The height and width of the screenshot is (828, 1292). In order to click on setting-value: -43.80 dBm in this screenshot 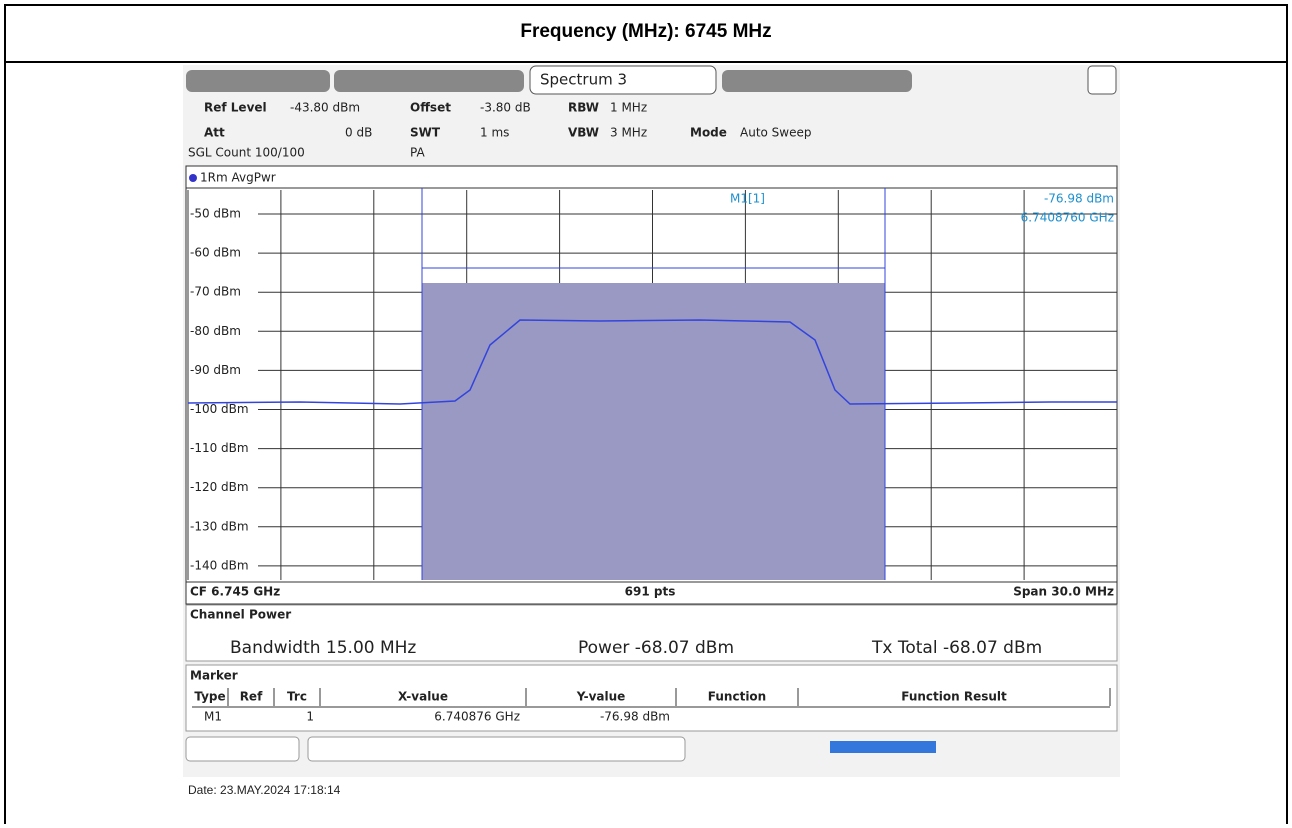, I will do `click(325, 108)`.